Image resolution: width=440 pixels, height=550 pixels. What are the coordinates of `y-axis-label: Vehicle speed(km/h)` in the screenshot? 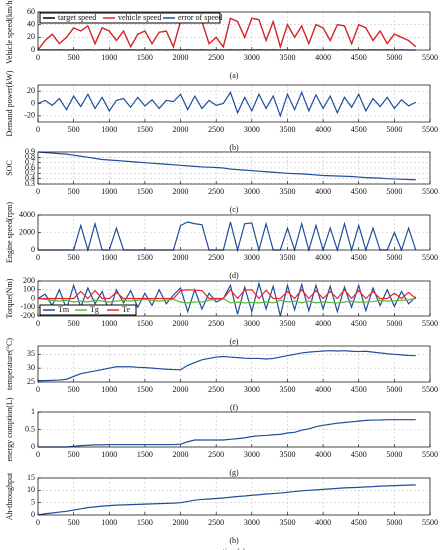 It's located at (9, 32).